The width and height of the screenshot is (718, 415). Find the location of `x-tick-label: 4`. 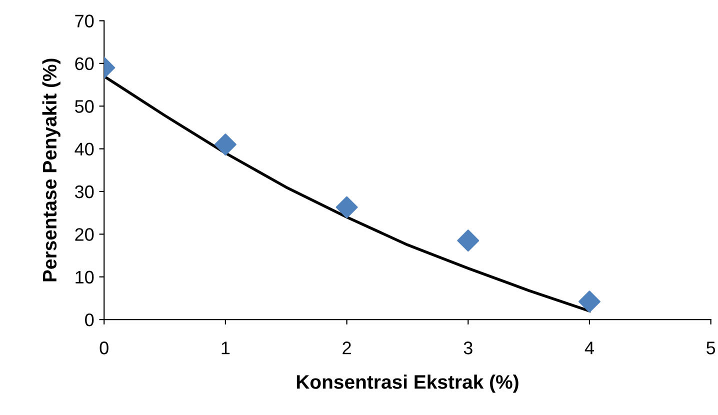

x-tick-label: 4 is located at coordinates (589, 348).